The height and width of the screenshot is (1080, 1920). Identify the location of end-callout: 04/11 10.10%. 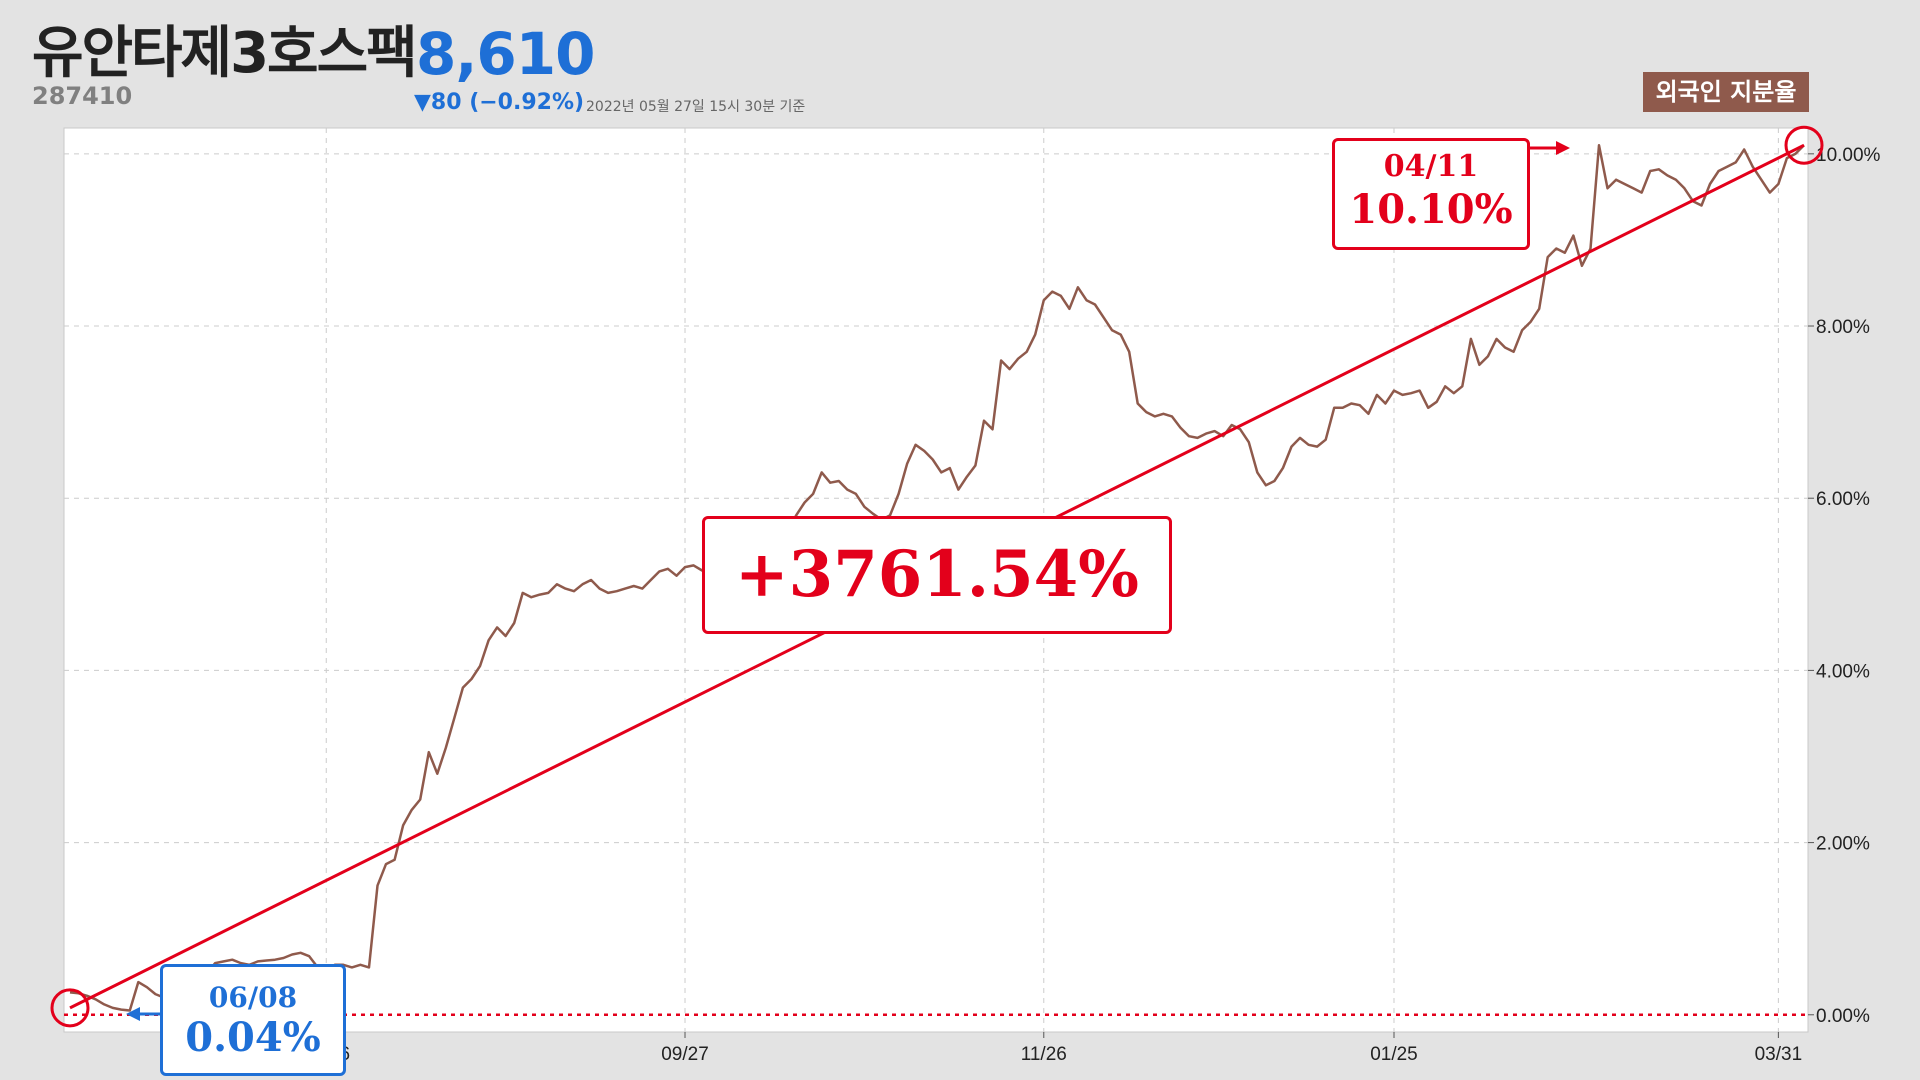
(1431, 194).